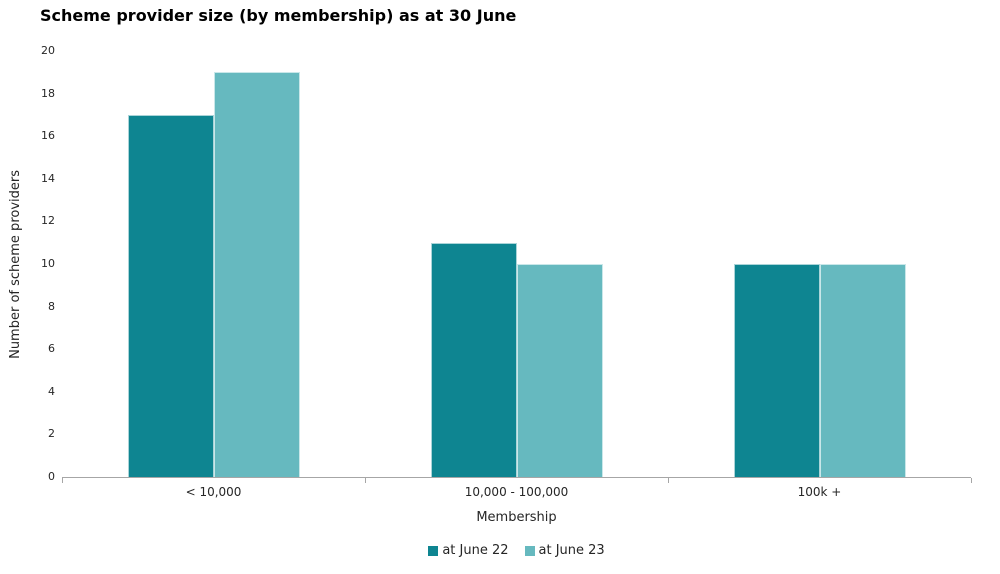  What do you see at coordinates (48, 50) in the screenshot?
I see `y-tick-label: 20` at bounding box center [48, 50].